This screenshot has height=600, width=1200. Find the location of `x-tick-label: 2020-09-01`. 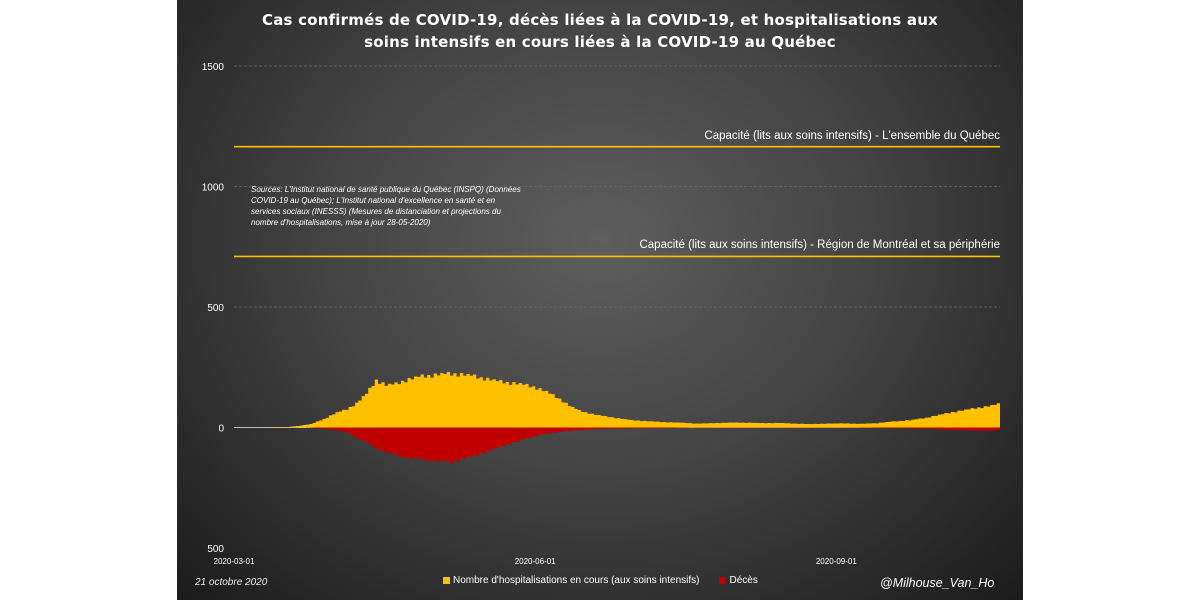

x-tick-label: 2020-09-01 is located at coordinates (836, 561).